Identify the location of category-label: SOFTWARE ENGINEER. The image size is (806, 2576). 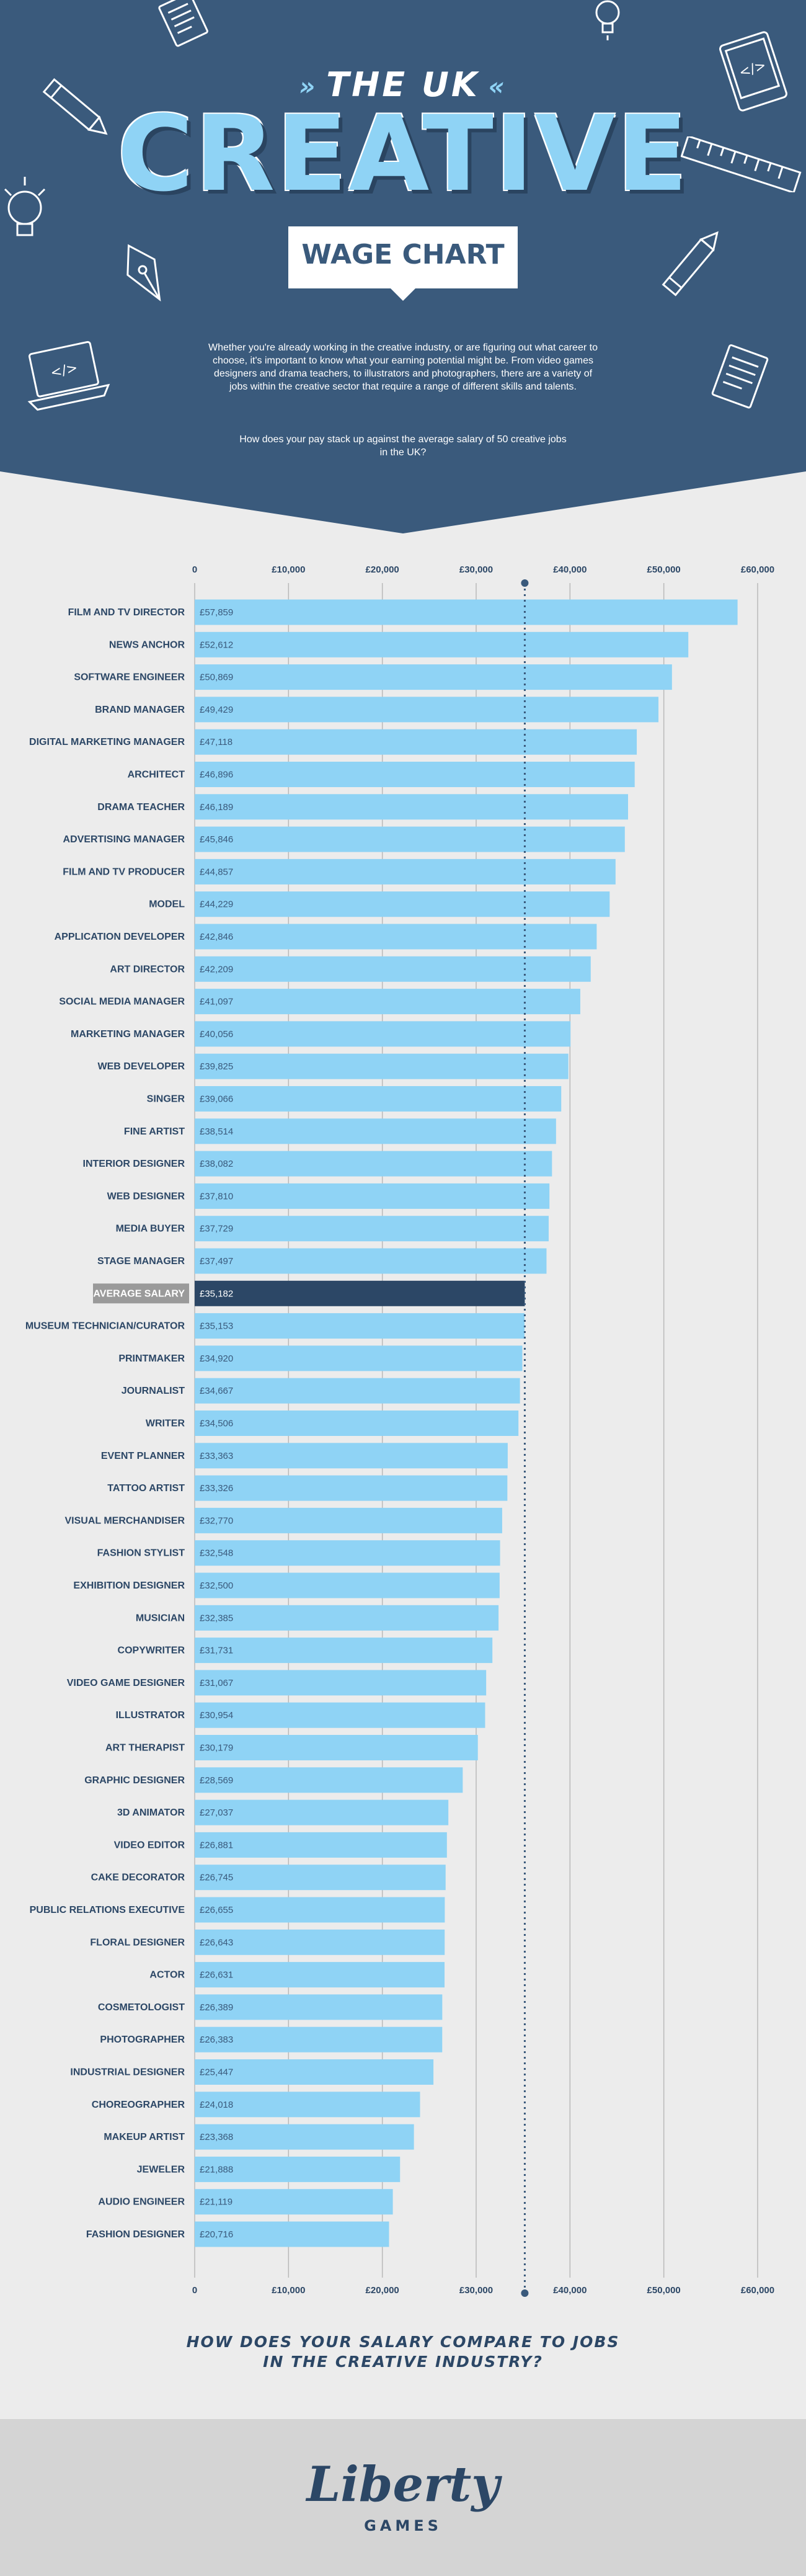
(129, 678).